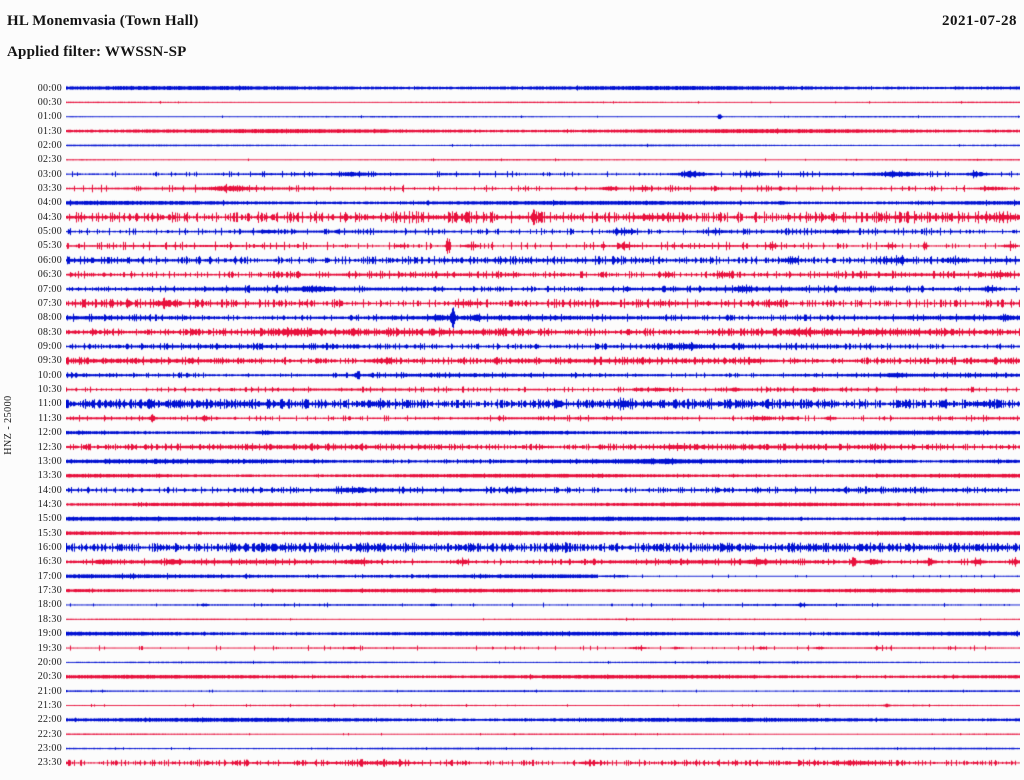  I want to click on time-label: 23:30, so click(49, 763).